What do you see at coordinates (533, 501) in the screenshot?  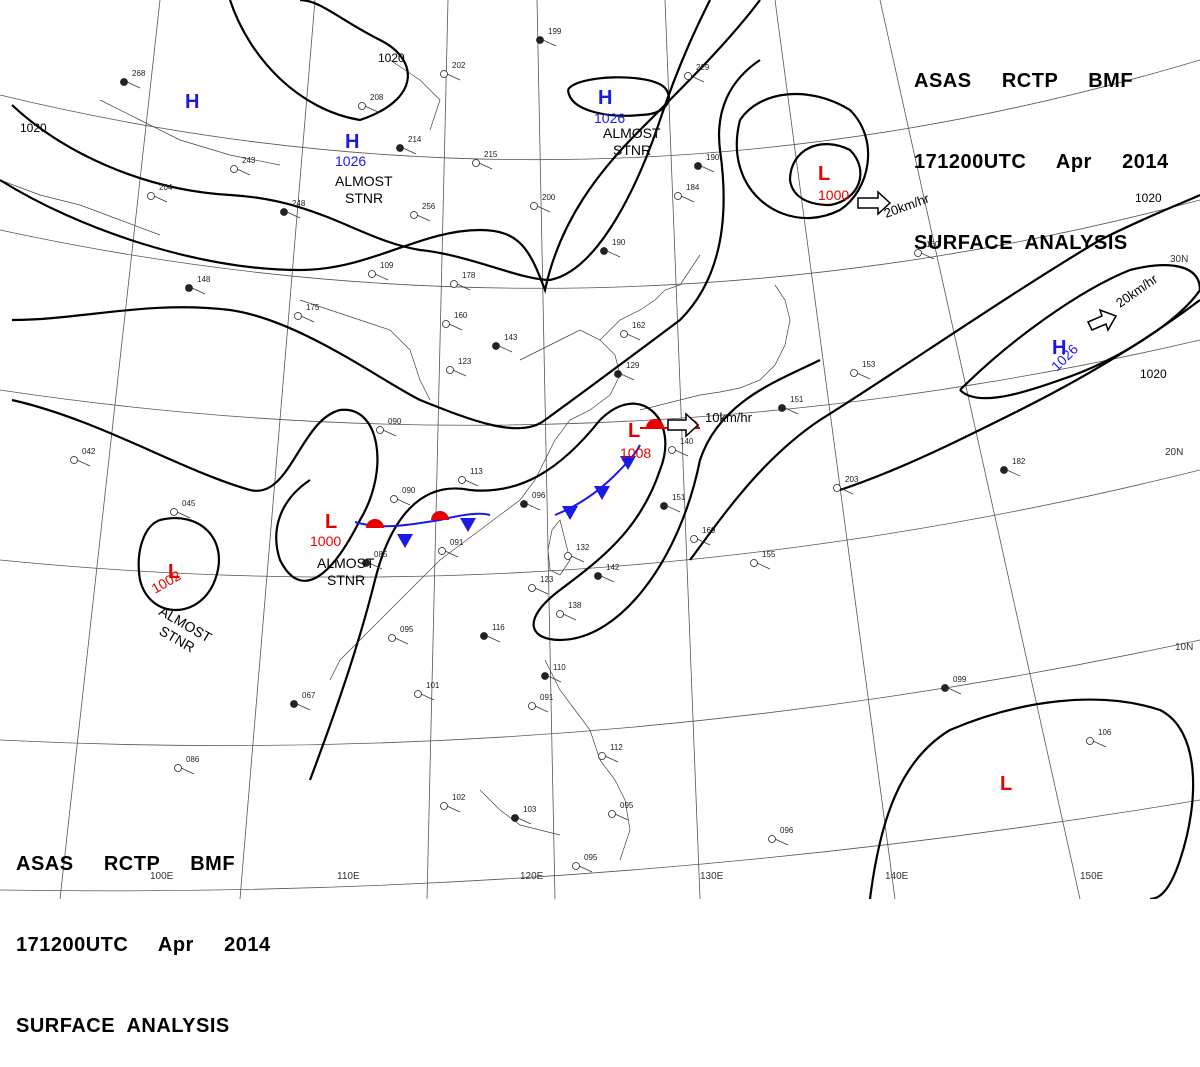 I see `station-plot: 096` at bounding box center [533, 501].